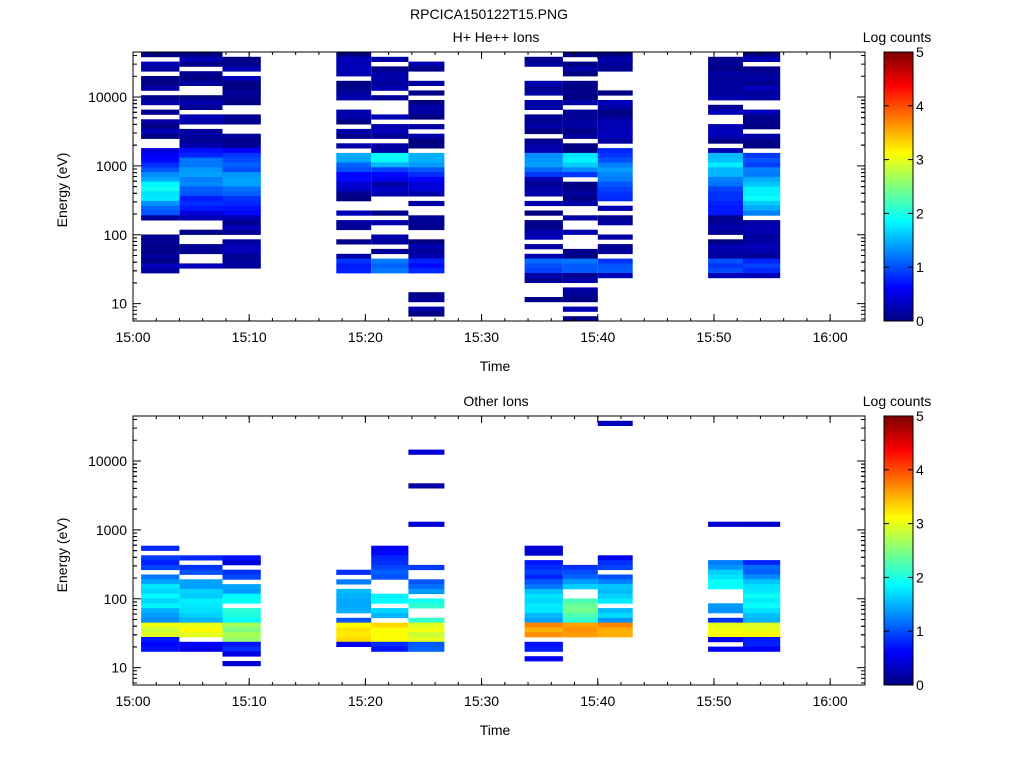 This screenshot has height=773, width=1024. Describe the element at coordinates (920, 631) in the screenshot. I see `colorbar-tick-label: 1` at that location.